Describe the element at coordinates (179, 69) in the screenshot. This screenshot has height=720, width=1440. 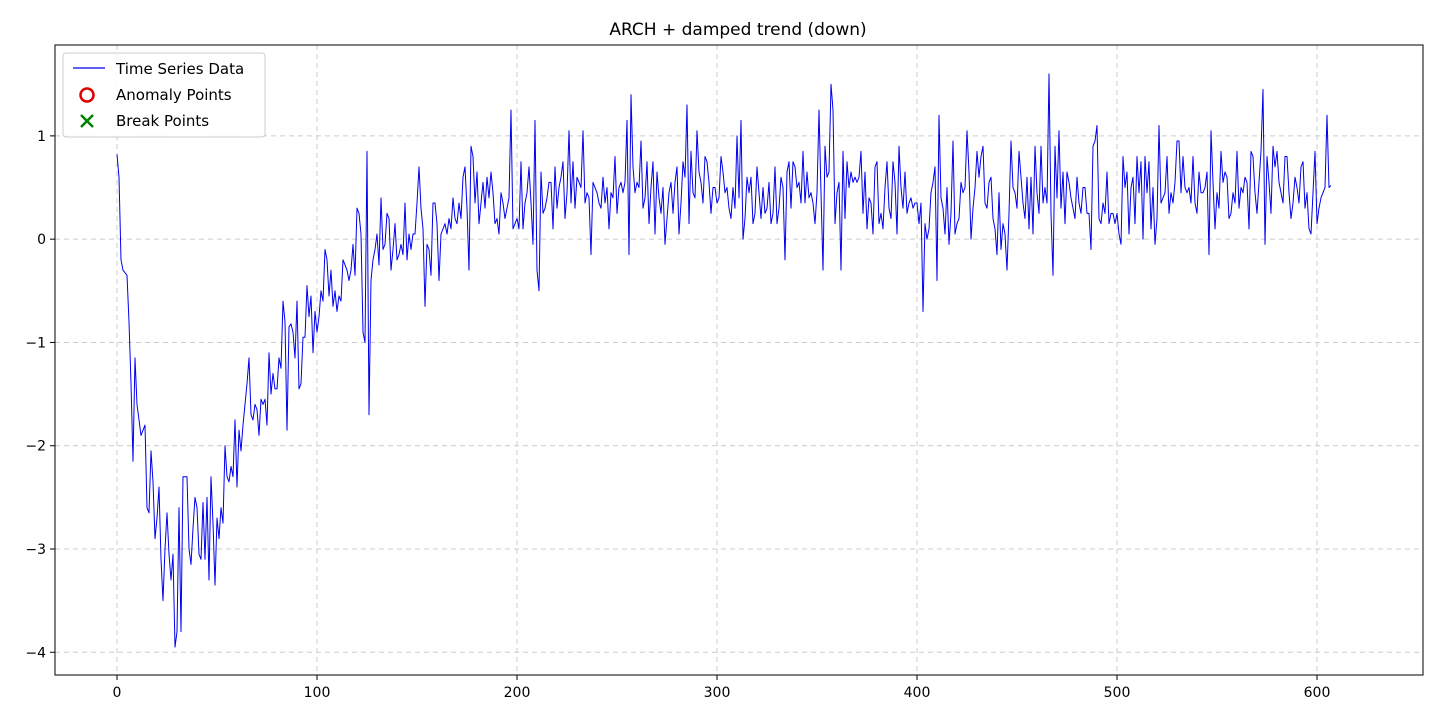
I see `legend-label-time-series: Time Series Data` at that location.